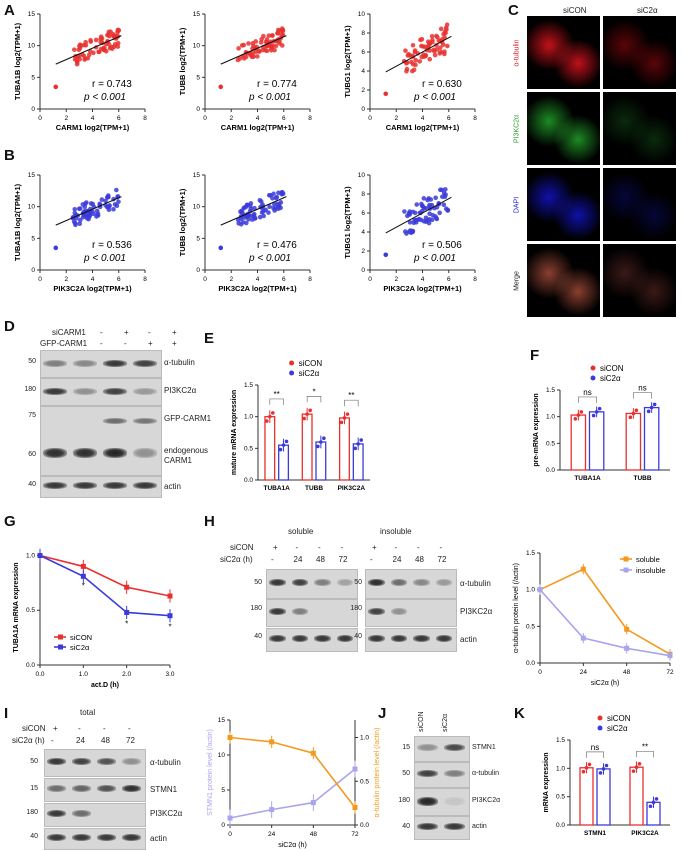  Describe the element at coordinates (150, 343) in the screenshot. I see `d-r2-2: +` at that location.